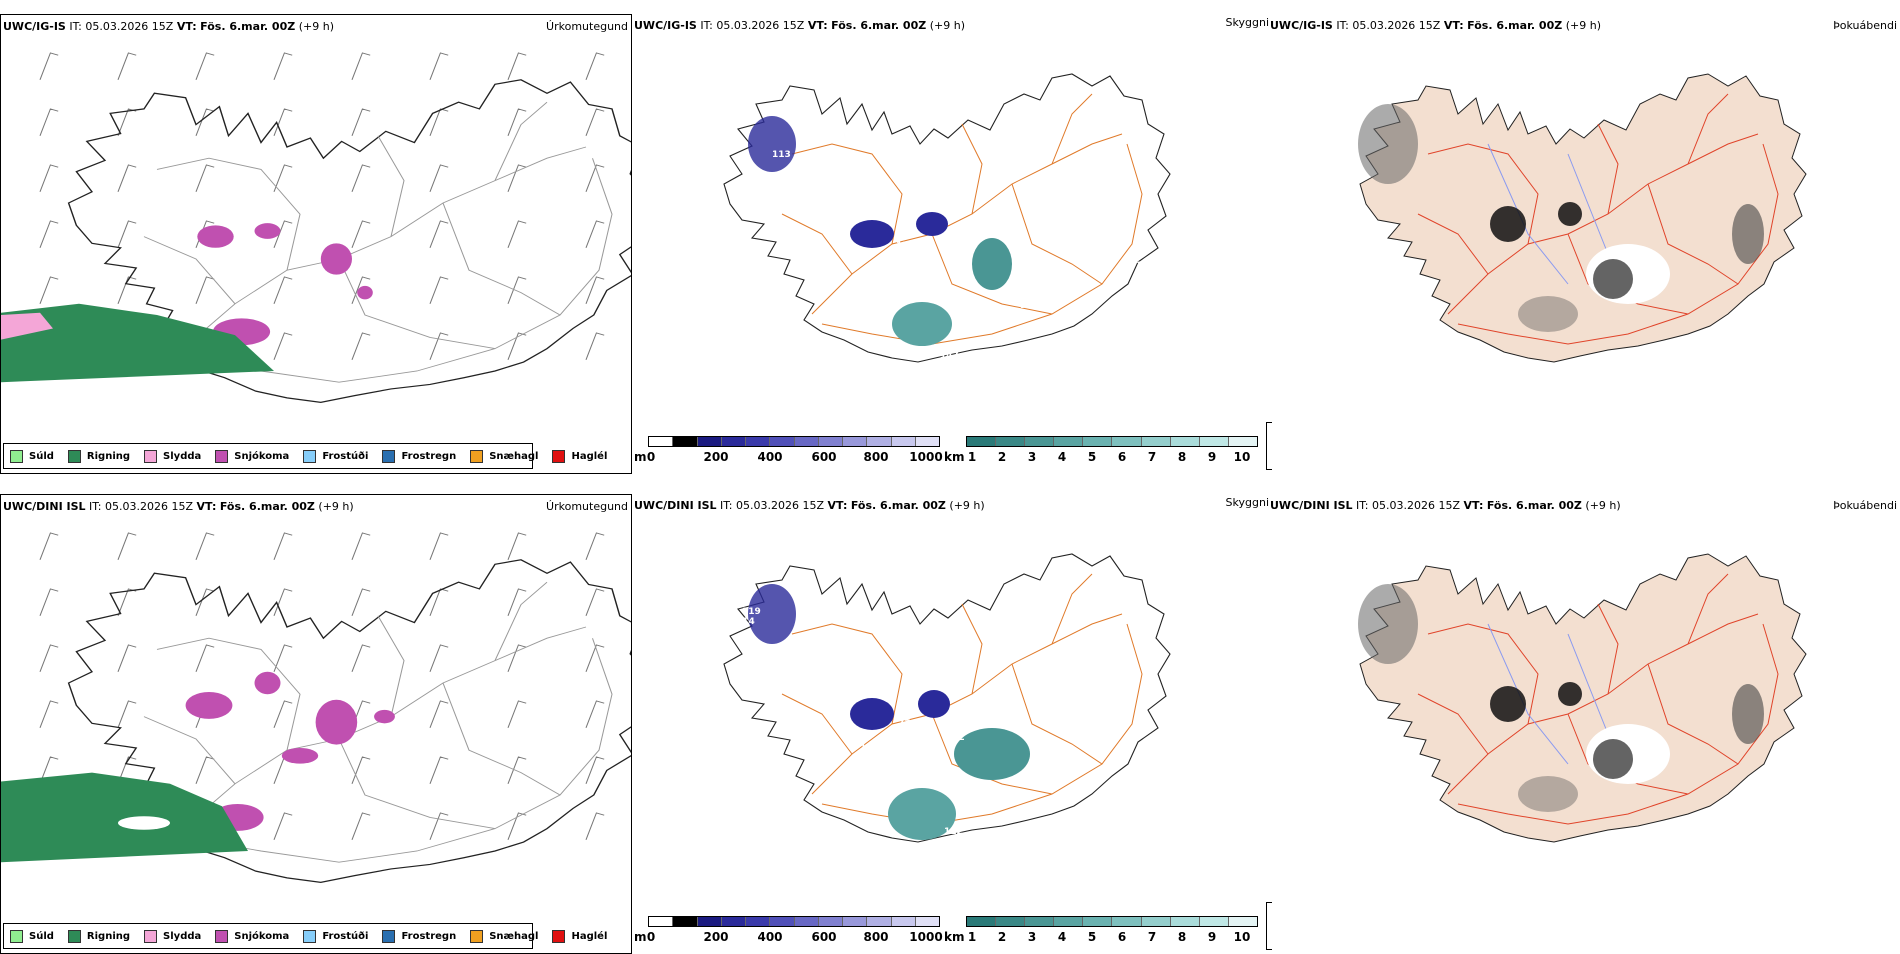  What do you see at coordinates (940, 878) in the screenshot?
I see `cloud-label: 31` at bounding box center [940, 878].